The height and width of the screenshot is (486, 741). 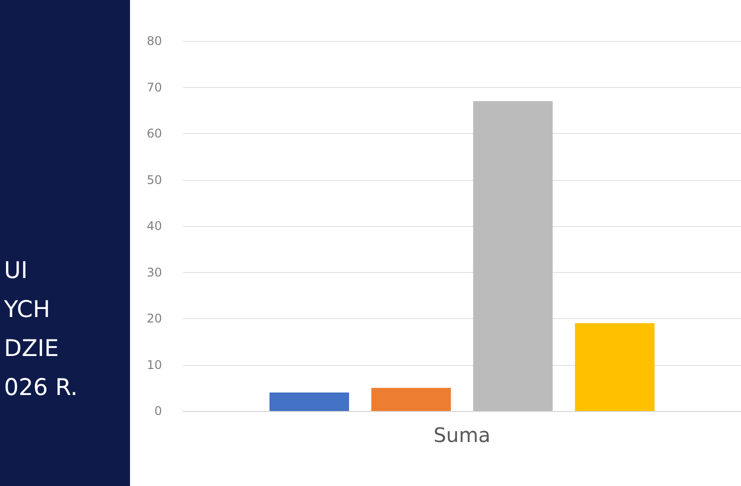 I want to click on text: UI, so click(x=16, y=271).